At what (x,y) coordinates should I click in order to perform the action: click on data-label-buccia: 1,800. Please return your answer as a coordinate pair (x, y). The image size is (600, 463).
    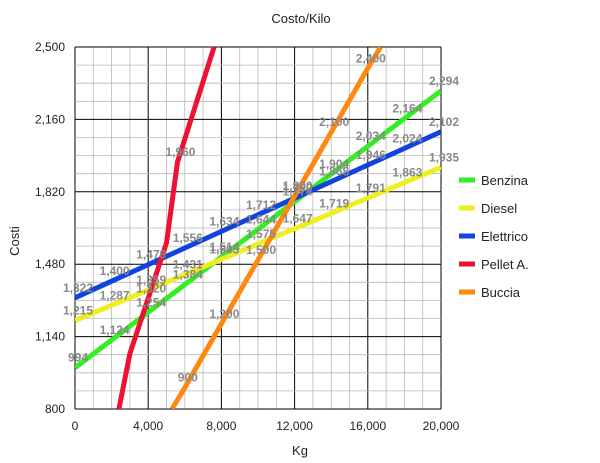
    Looking at the image, I should click on (298, 186).